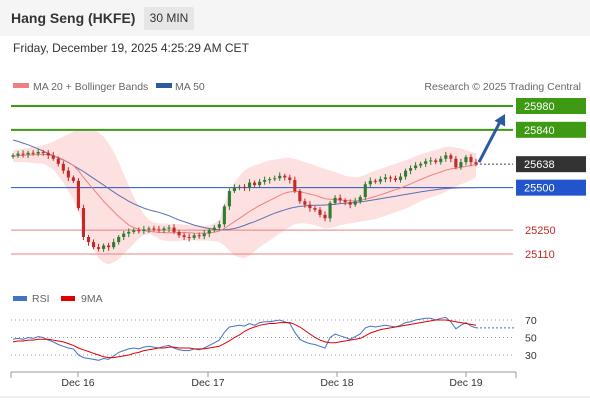 This screenshot has height=400, width=590. Describe the element at coordinates (540, 231) in the screenshot. I see `support-level-label: 25250` at that location.